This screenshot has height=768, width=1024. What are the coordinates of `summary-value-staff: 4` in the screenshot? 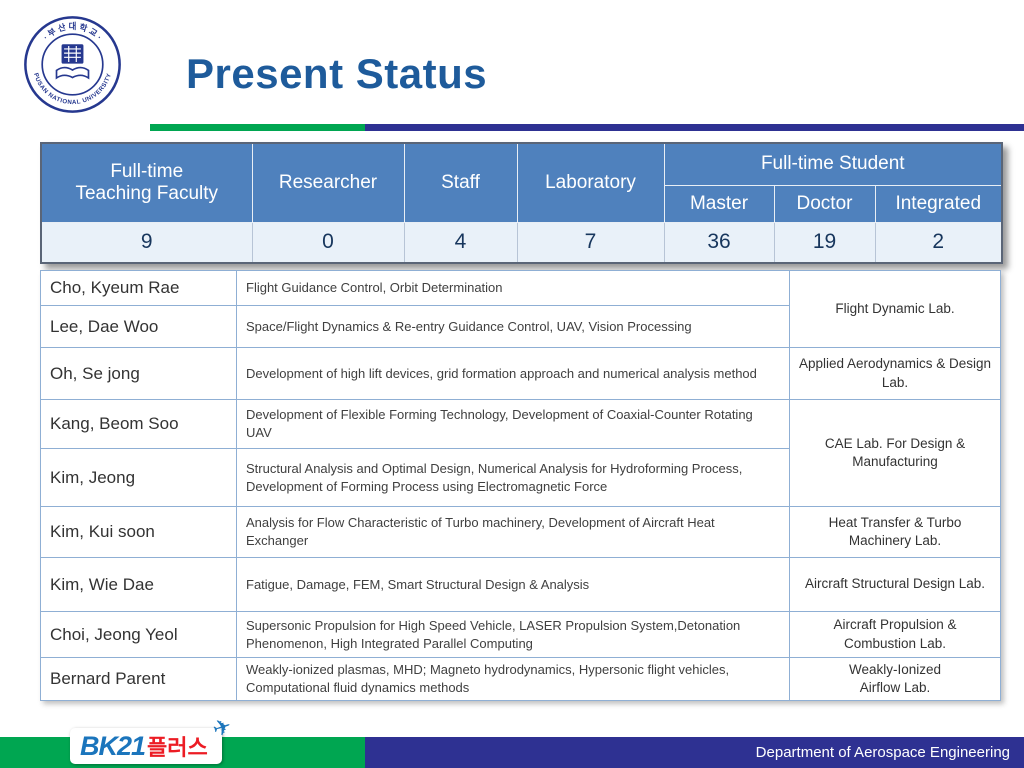 It's located at (460, 242).